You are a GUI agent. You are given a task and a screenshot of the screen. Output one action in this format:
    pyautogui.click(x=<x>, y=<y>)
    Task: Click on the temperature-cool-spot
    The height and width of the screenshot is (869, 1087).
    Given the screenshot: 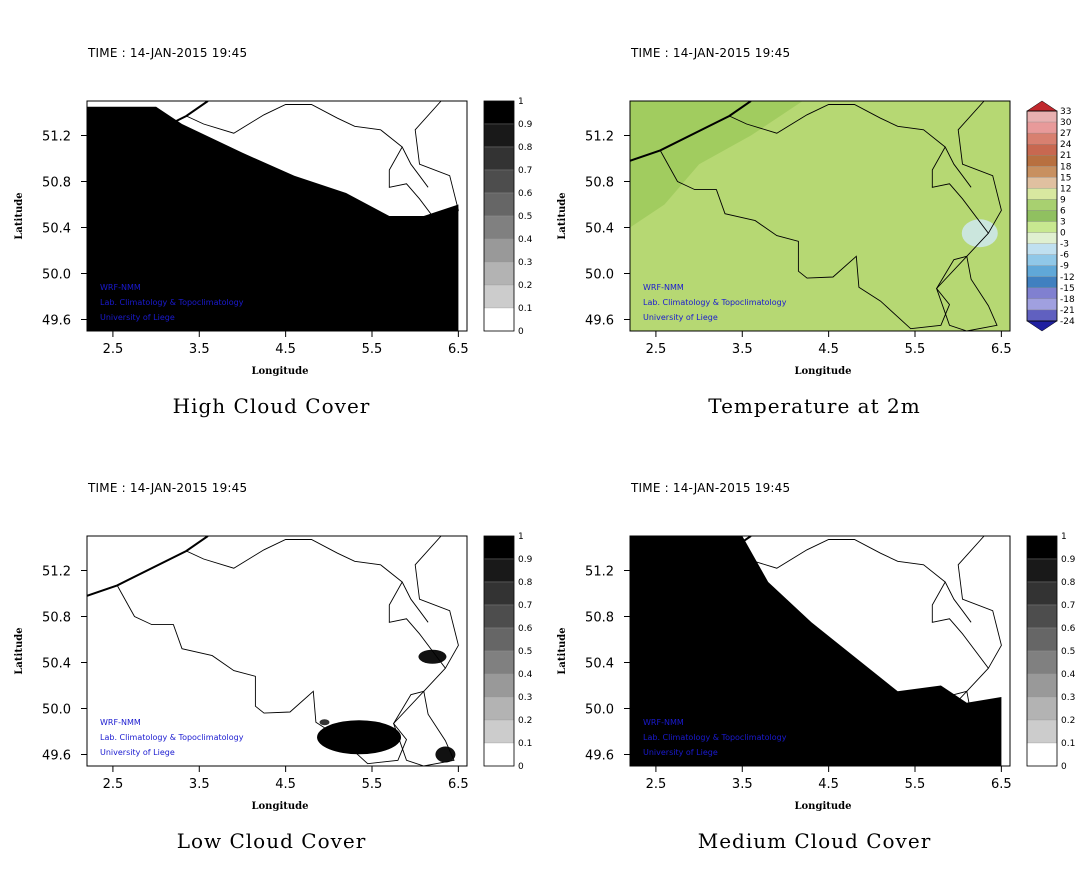 What is the action you would take?
    pyautogui.click(x=979, y=233)
    